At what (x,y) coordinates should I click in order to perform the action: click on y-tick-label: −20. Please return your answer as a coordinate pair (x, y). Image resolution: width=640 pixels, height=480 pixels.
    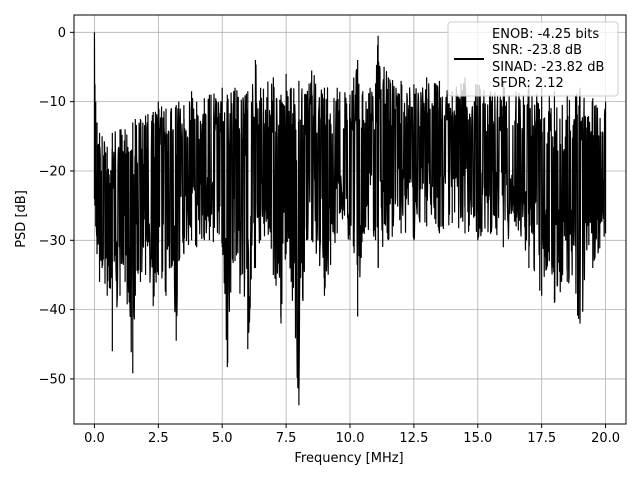
    Looking at the image, I should click on (52, 171).